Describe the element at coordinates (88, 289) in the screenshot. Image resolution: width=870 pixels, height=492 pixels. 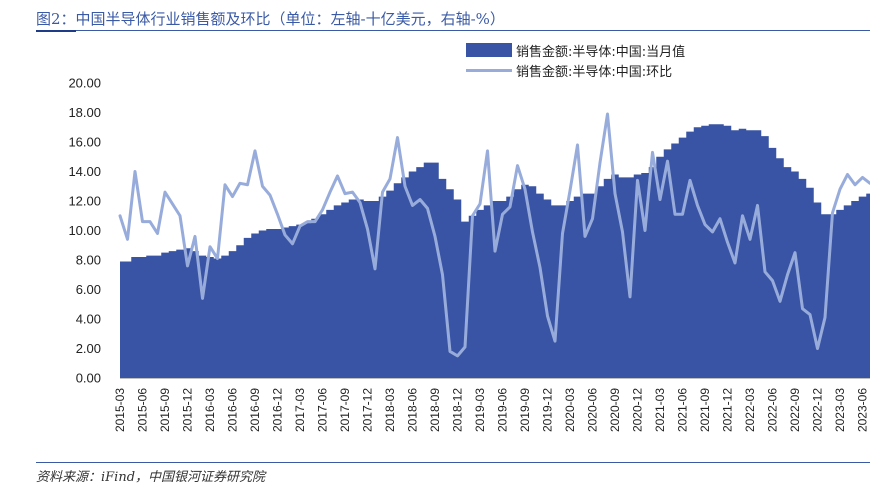
I see `y-tick-label: 6.00` at that location.